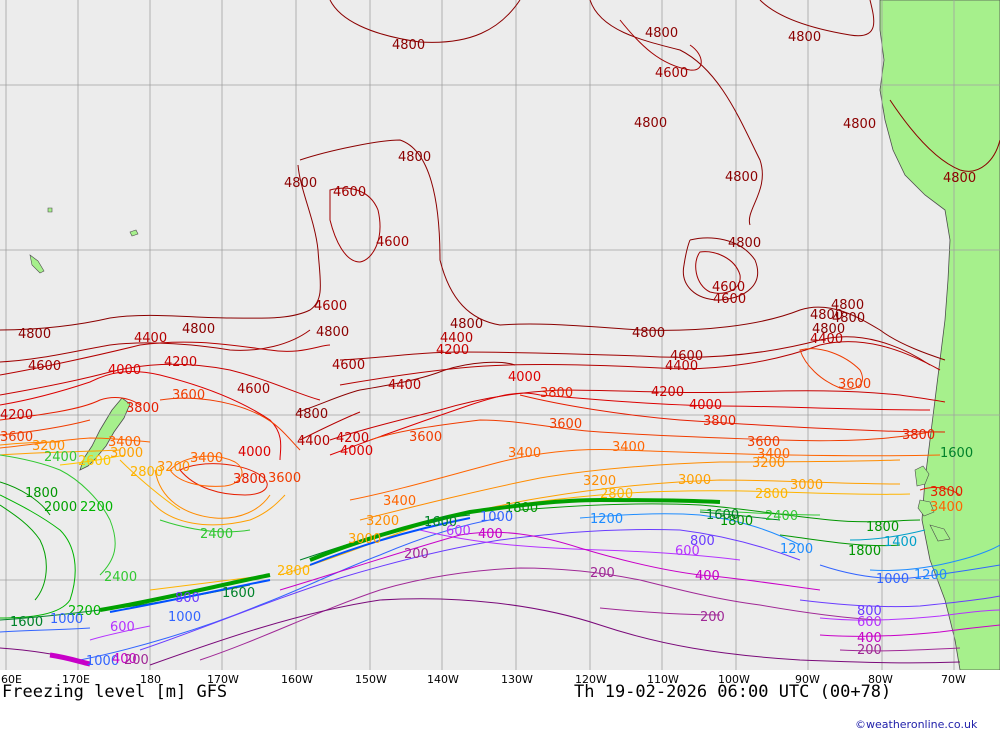 The image size is (1000, 733). Describe the element at coordinates (223, 679) in the screenshot. I see `axis-tick-label: 170W` at that location.